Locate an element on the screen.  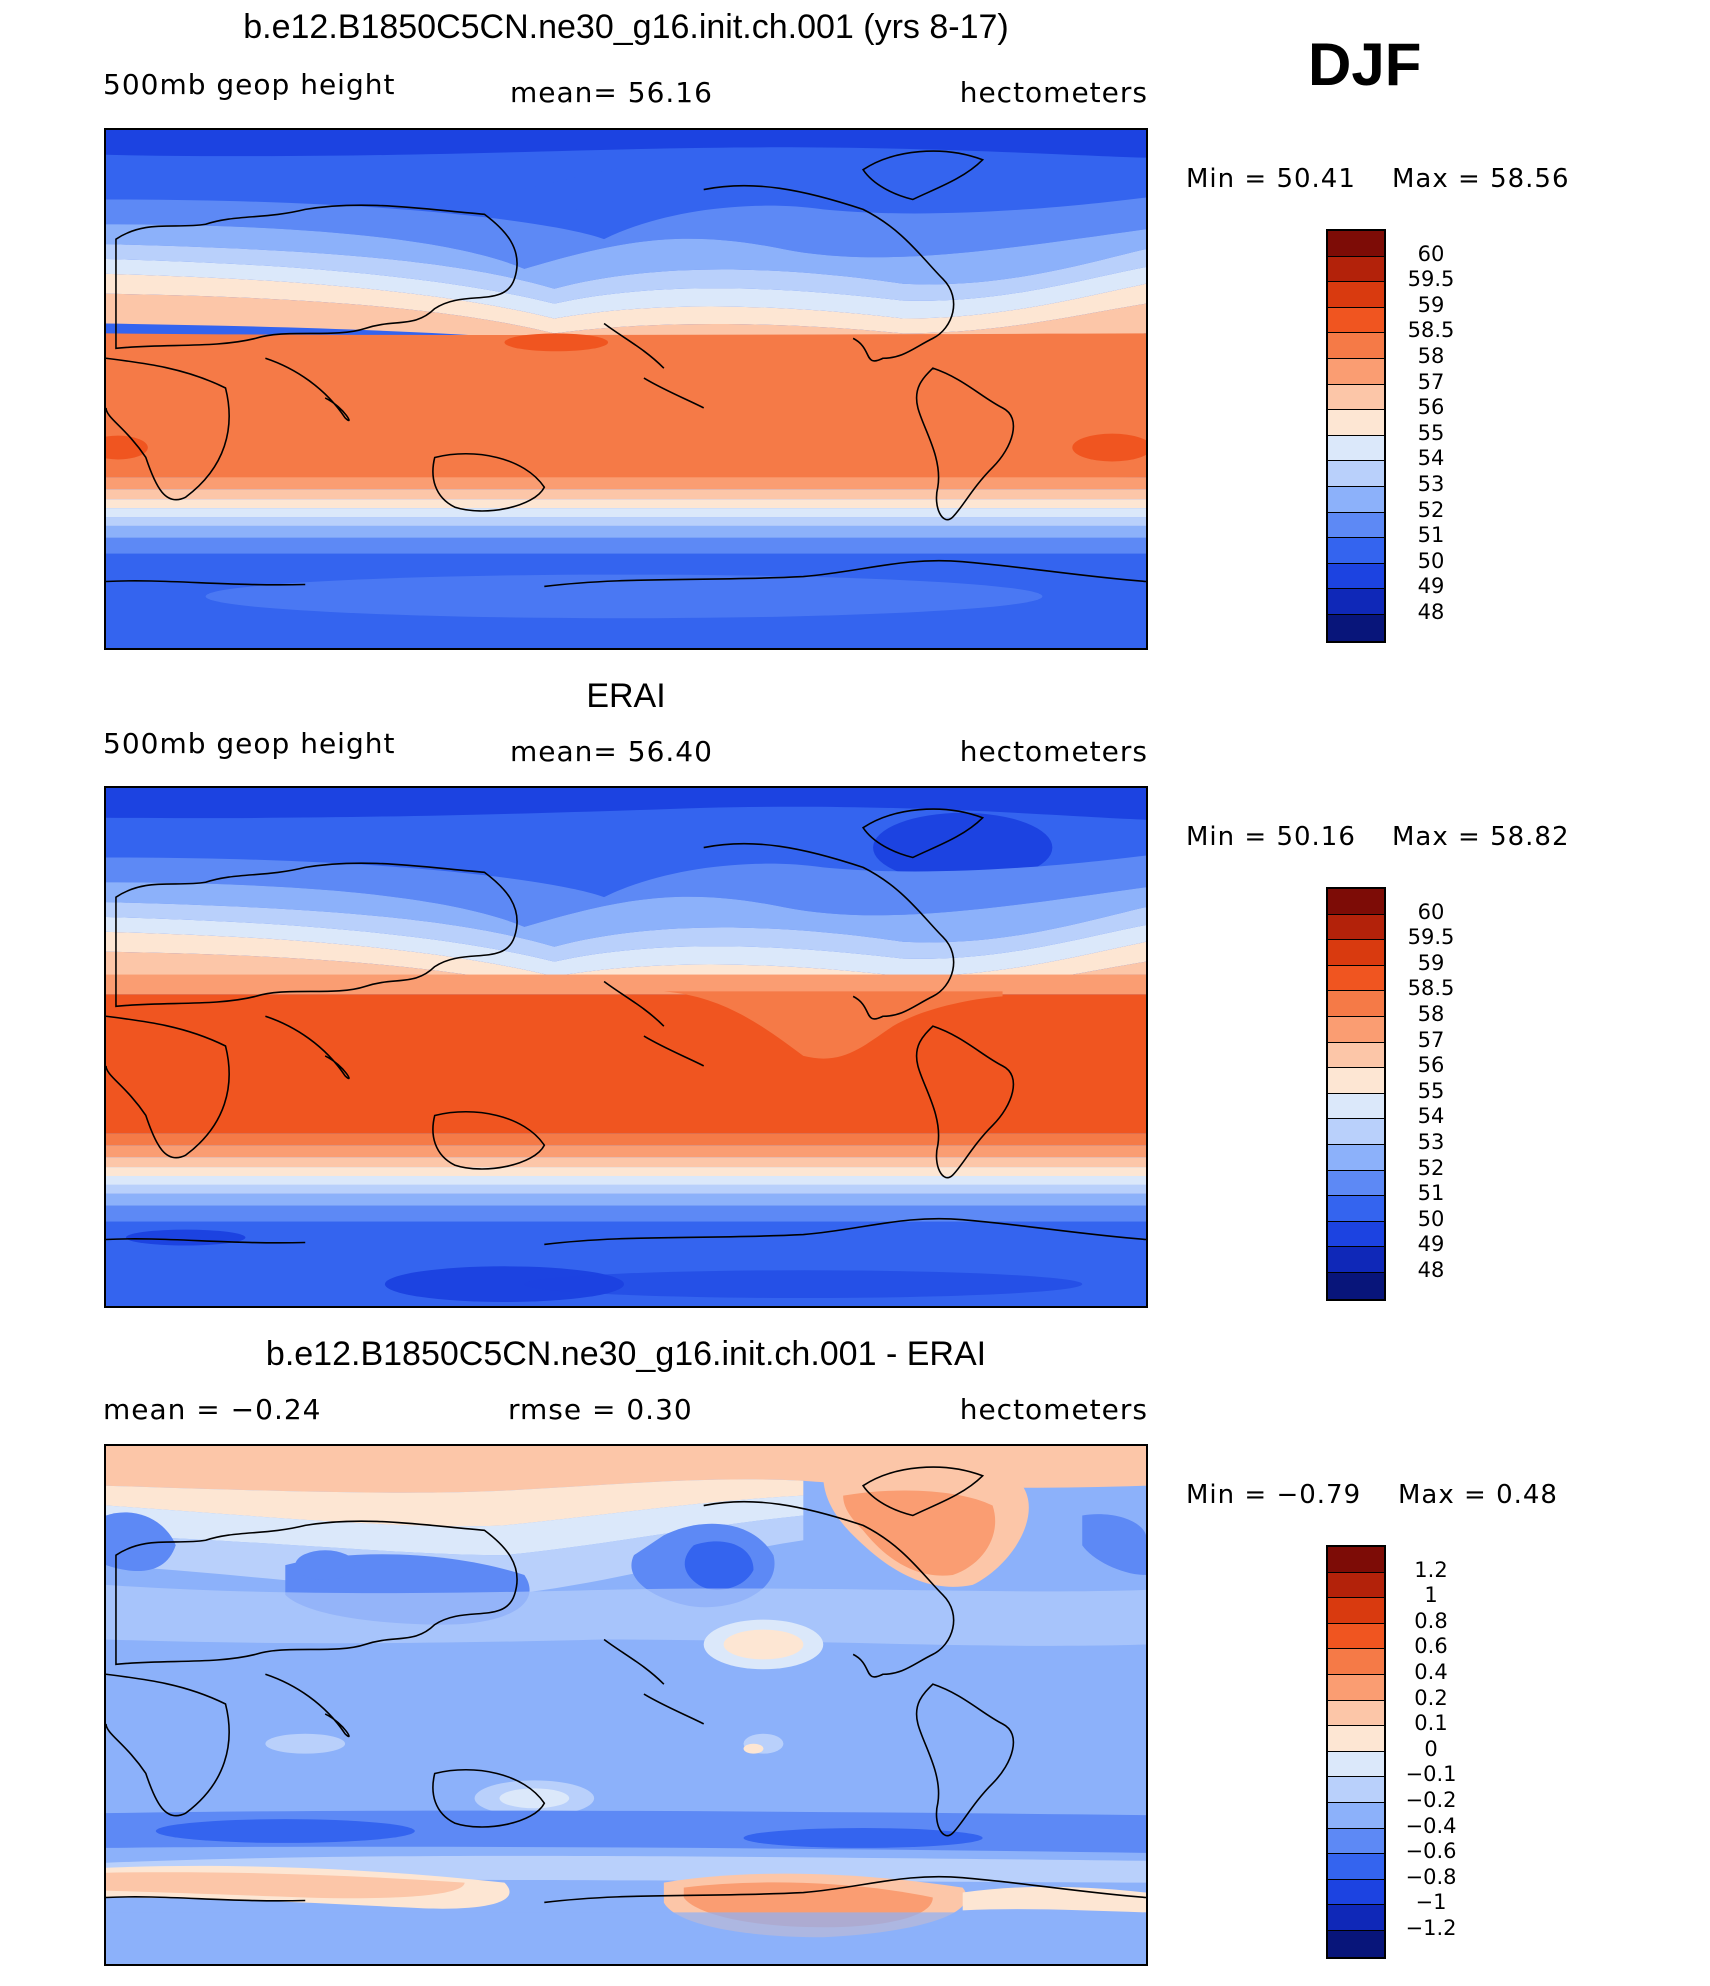
season-label: DJF is located at coordinates (1365, 64).